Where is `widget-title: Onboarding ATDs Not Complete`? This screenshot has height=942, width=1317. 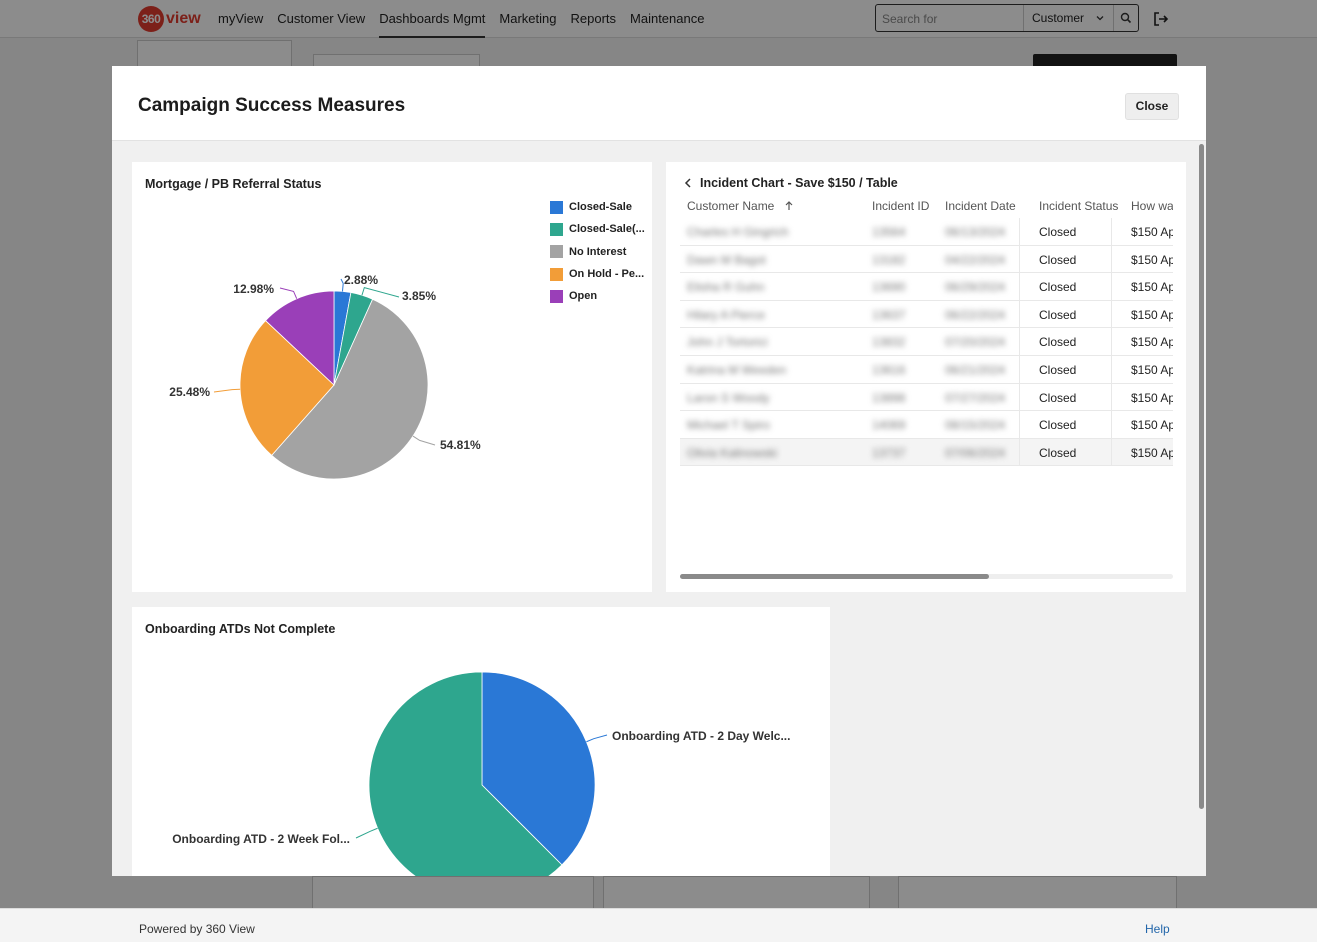
widget-title: Onboarding ATDs Not Complete is located at coordinates (240, 629).